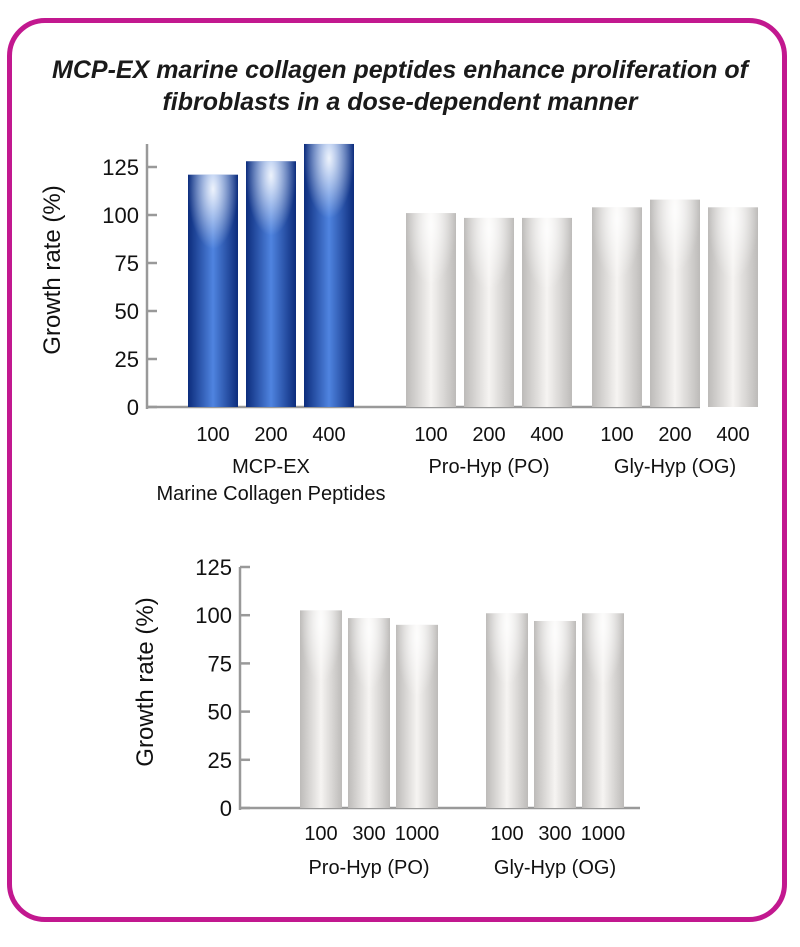 This screenshot has width=800, height=947. I want to click on title-line-2: fibroblasts in a dose-dependent manner, so click(400, 102).